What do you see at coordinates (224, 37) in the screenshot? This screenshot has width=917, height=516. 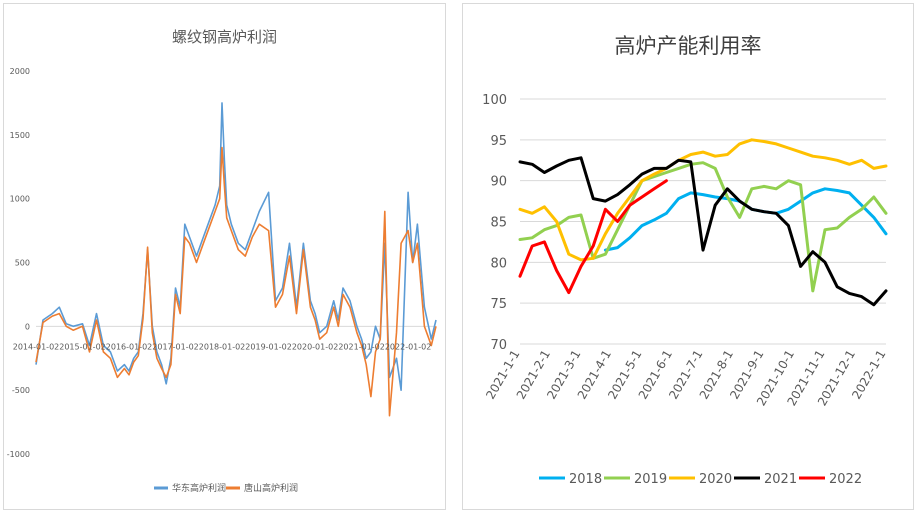 I see `chart-title: 螺纹钢高炉利润` at bounding box center [224, 37].